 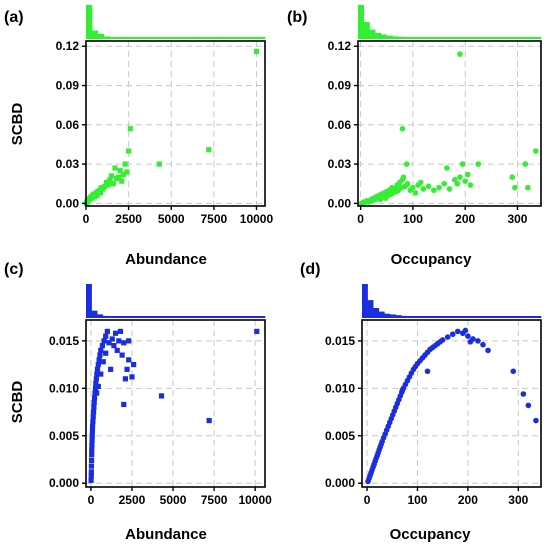 I want to click on y-tick-label: 0.00, so click(x=340, y=203).